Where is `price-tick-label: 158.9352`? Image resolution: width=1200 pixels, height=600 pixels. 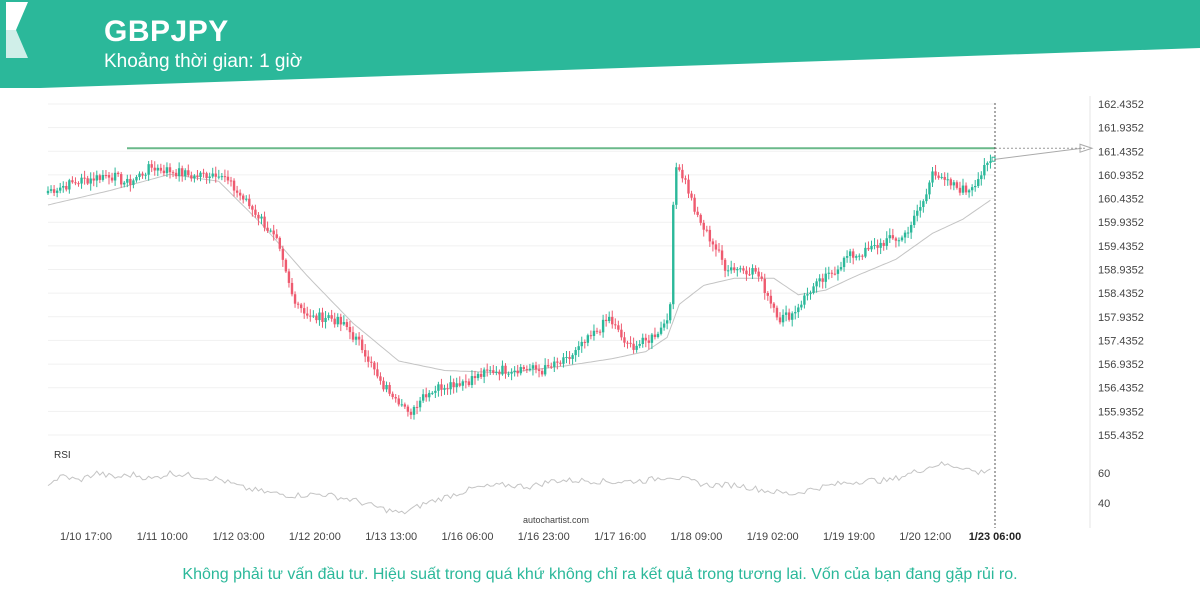 price-tick-label: 158.9352 is located at coordinates (1121, 271).